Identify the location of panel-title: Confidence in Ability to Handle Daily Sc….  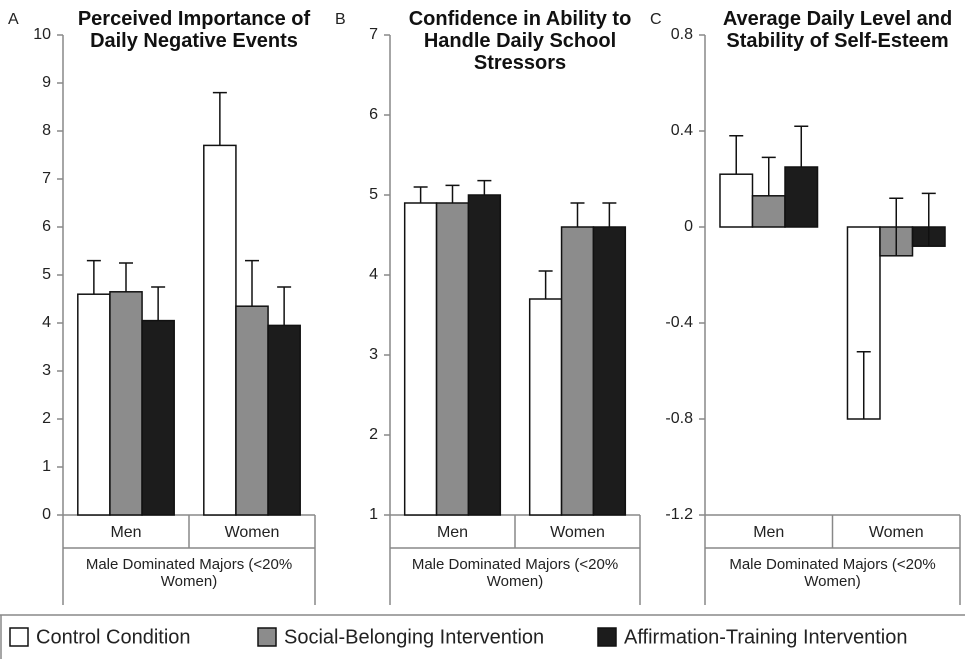
(520, 41).